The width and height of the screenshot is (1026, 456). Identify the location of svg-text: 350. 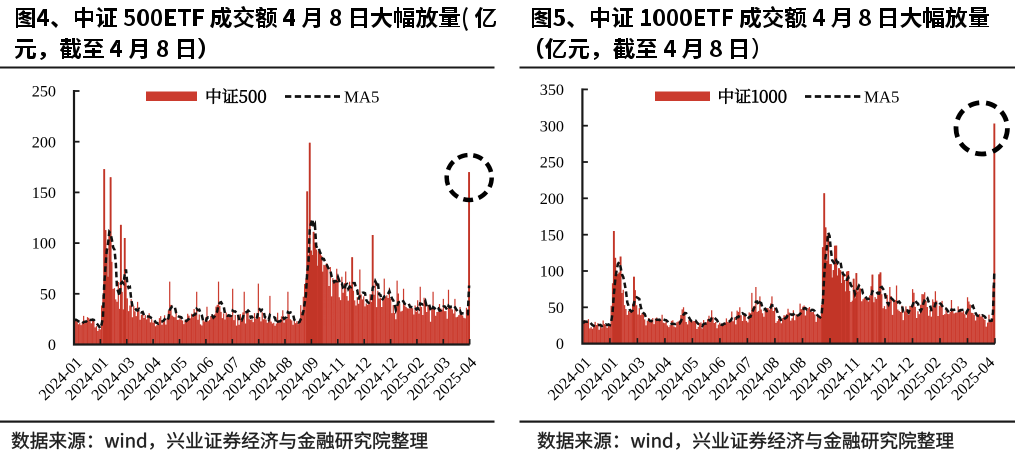
(552, 90).